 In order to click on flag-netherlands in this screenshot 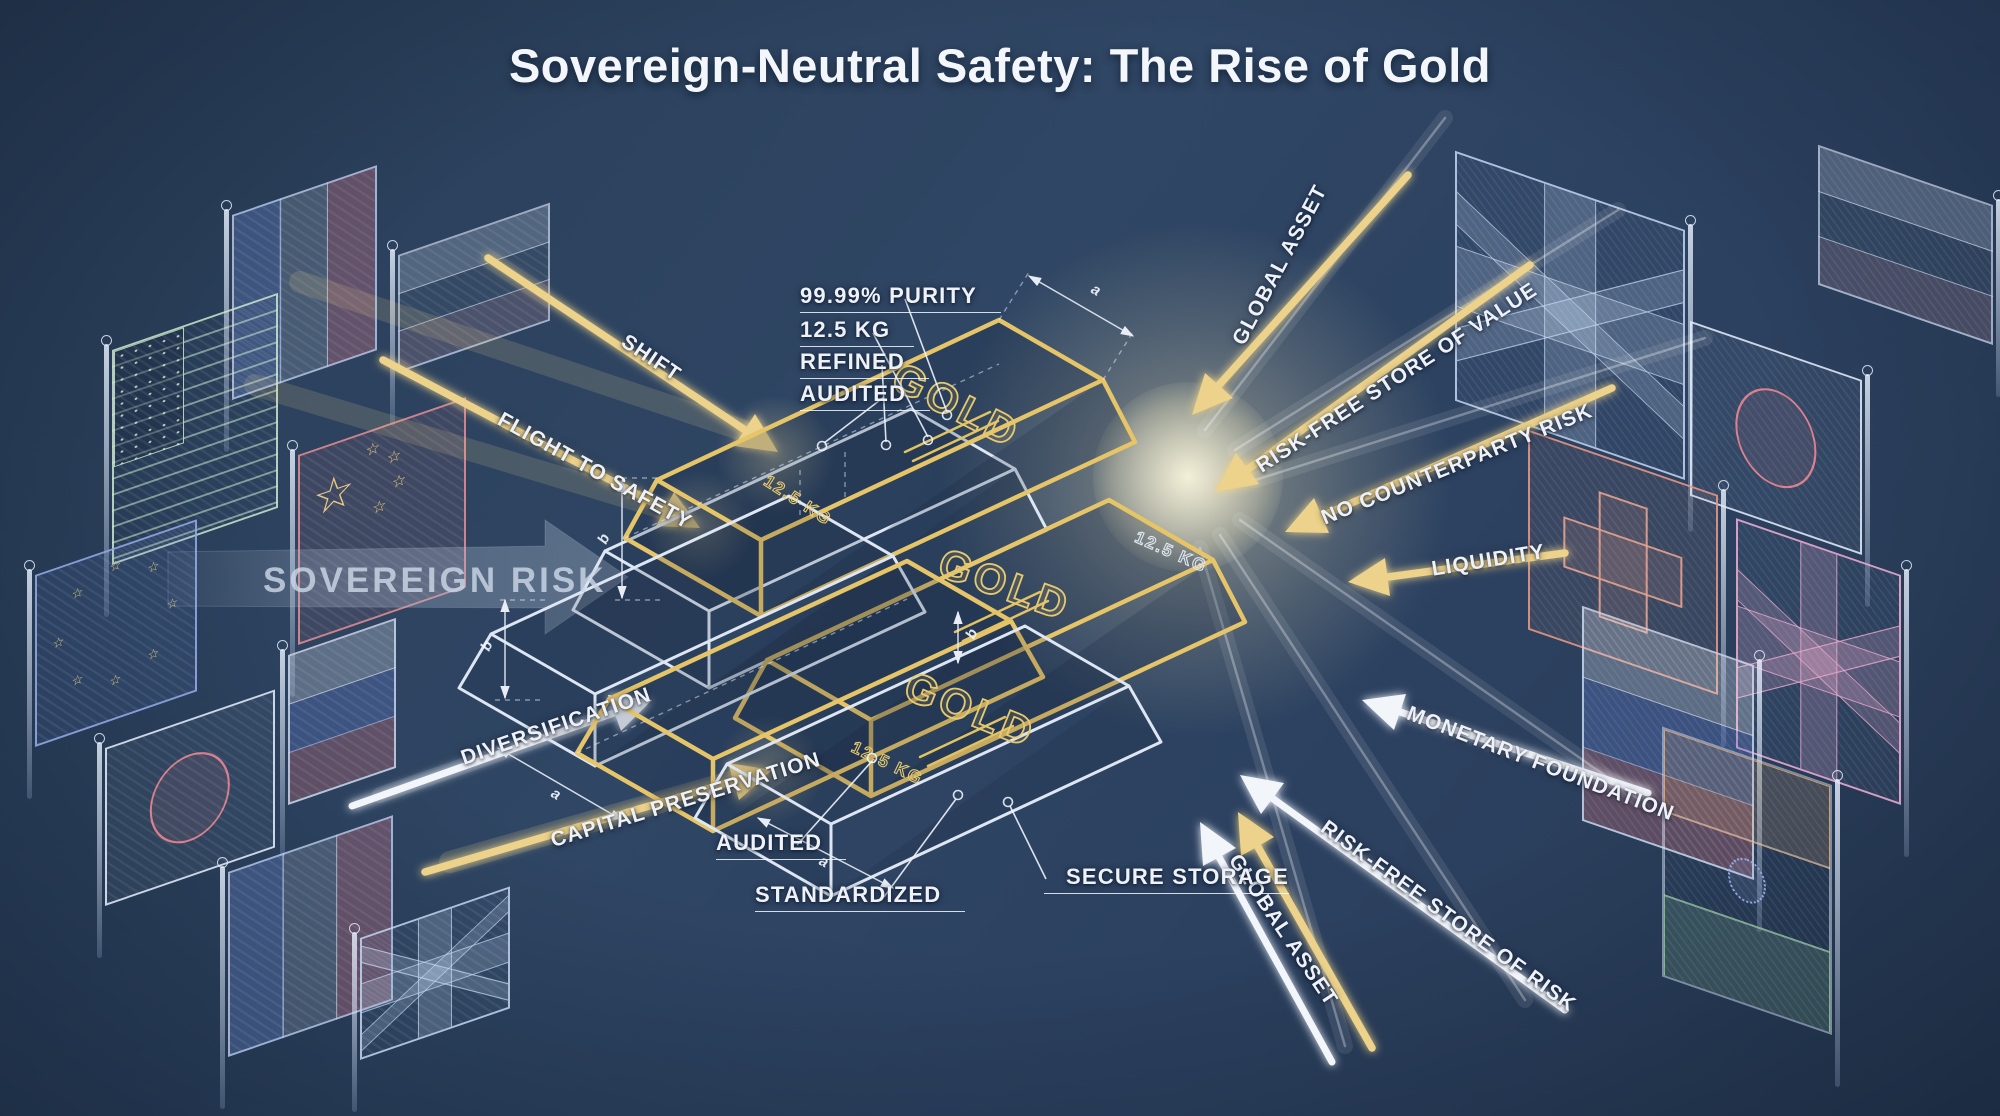, I will do `click(468, 313)`.